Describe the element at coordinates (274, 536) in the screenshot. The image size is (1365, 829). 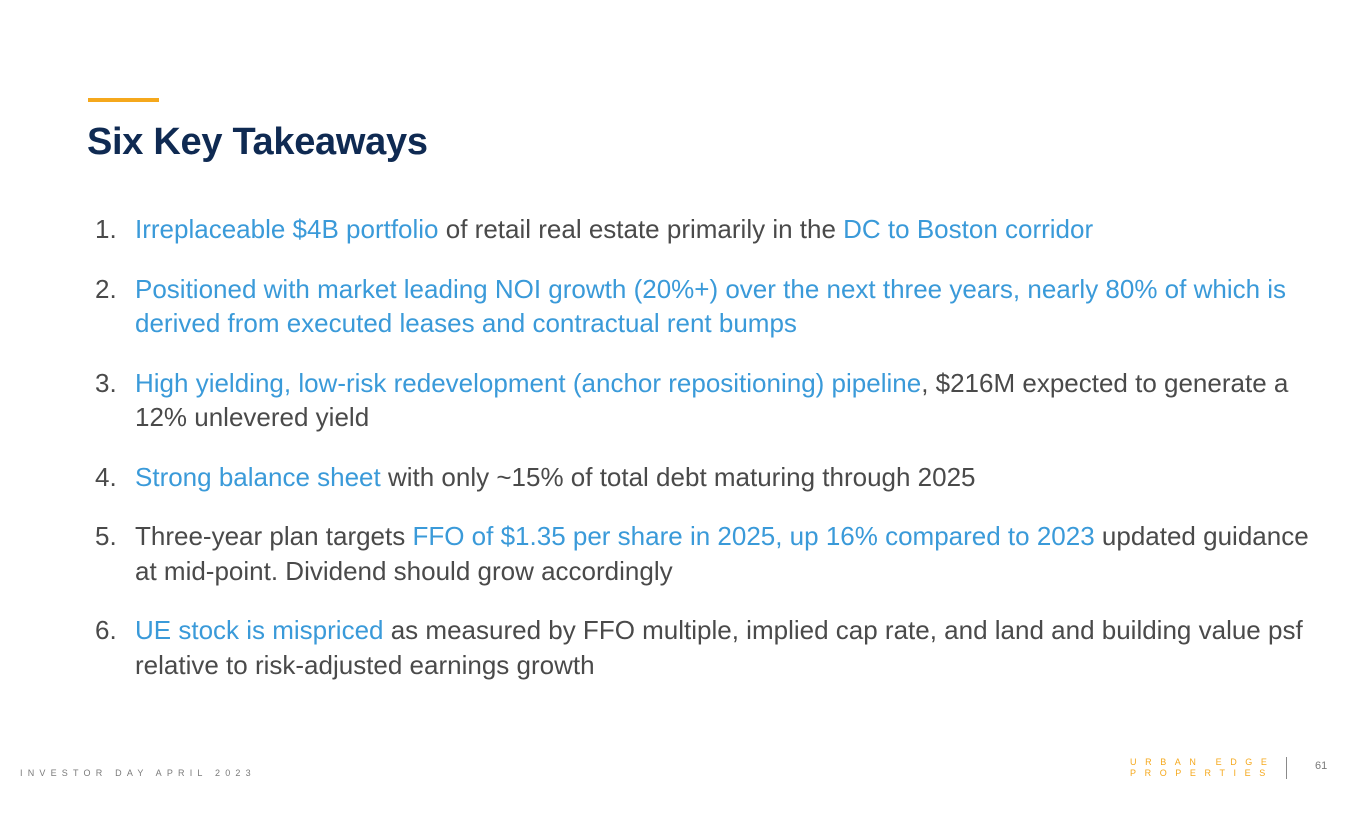
I see `takeaway-text: Three-year plan targets` at that location.